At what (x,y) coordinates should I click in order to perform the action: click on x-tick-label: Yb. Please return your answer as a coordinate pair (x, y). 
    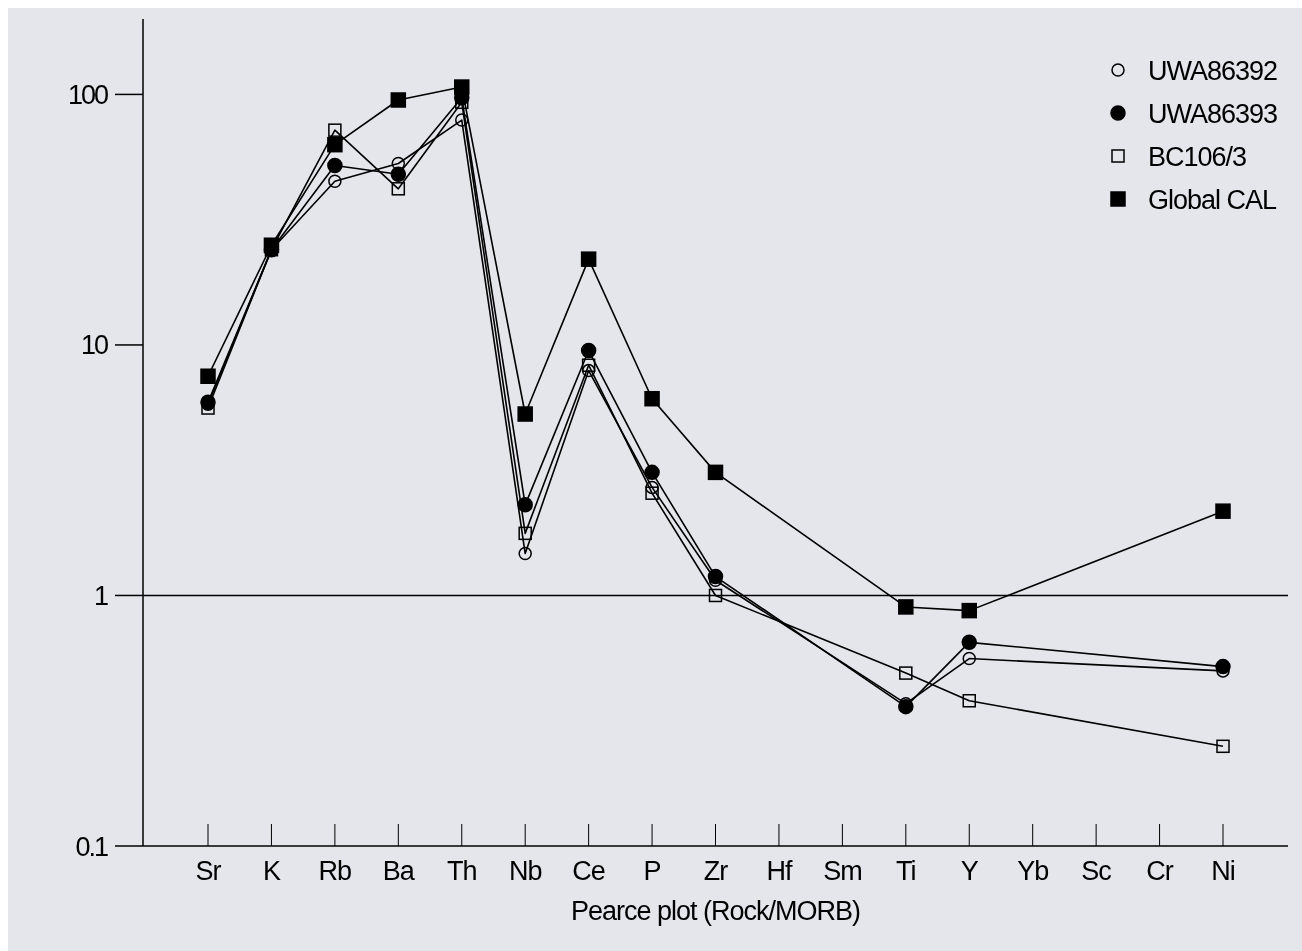
    Looking at the image, I should click on (1033, 871).